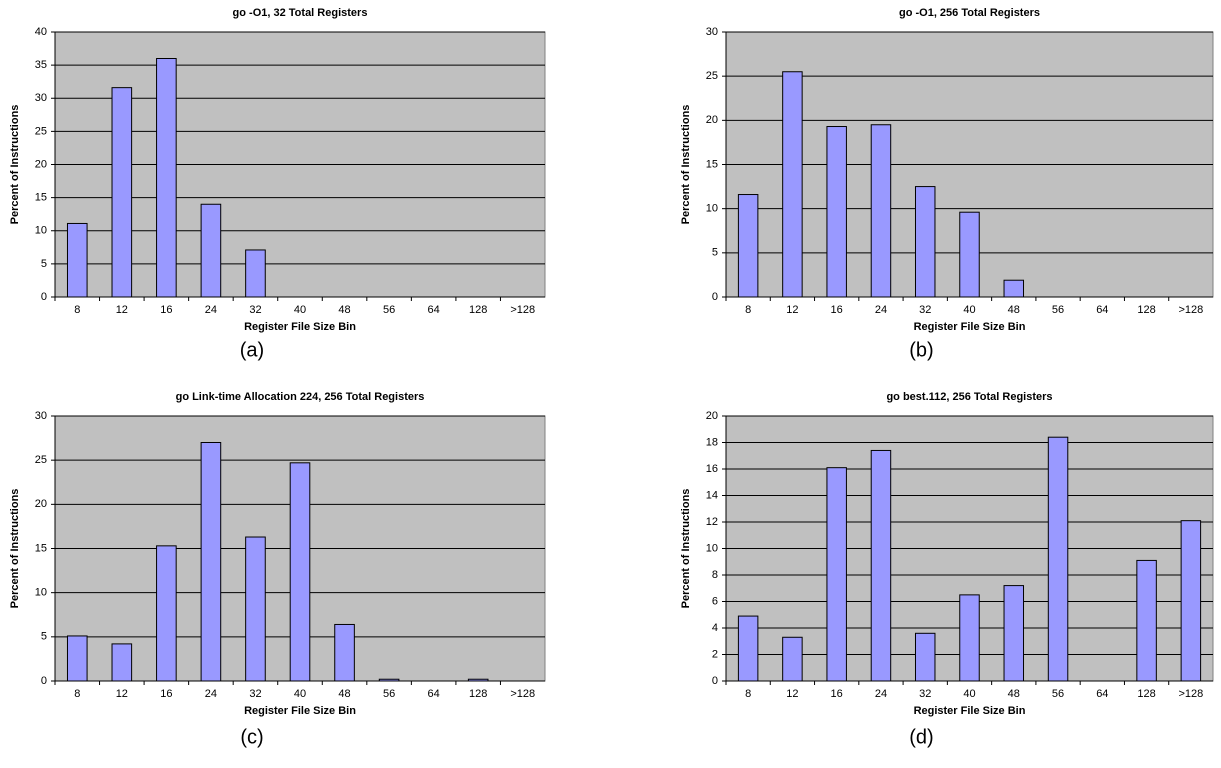 This screenshot has height=768, width=1221. What do you see at coordinates (712, 469) in the screenshot?
I see `y-tick-label: 16` at bounding box center [712, 469].